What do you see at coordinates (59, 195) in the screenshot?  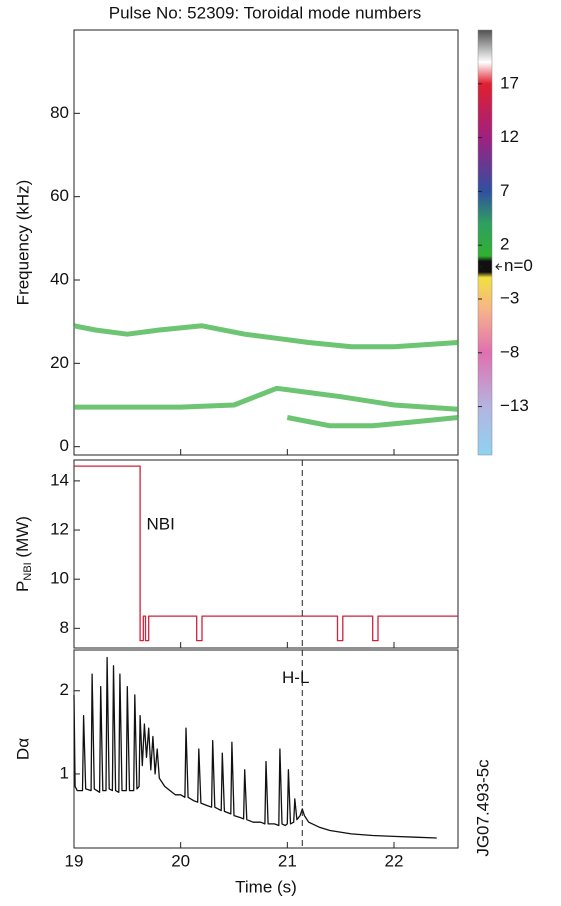 I see `y-tick-label: 60` at bounding box center [59, 195].